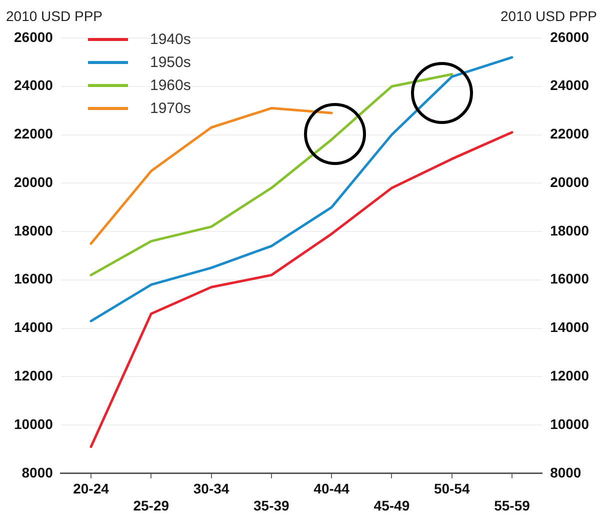 Image resolution: width=603 pixels, height=522 pixels. Describe the element at coordinates (34, 376) in the screenshot. I see `y-tick-label: 12000` at that location.